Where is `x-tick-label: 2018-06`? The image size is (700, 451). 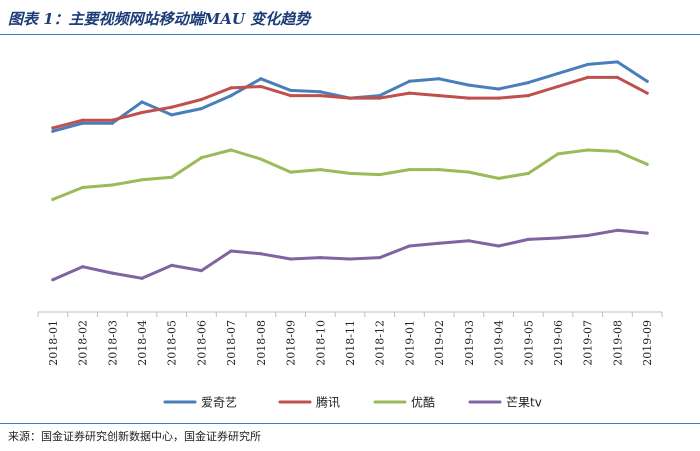 x-tick-label: 2018-06 is located at coordinates (201, 343).